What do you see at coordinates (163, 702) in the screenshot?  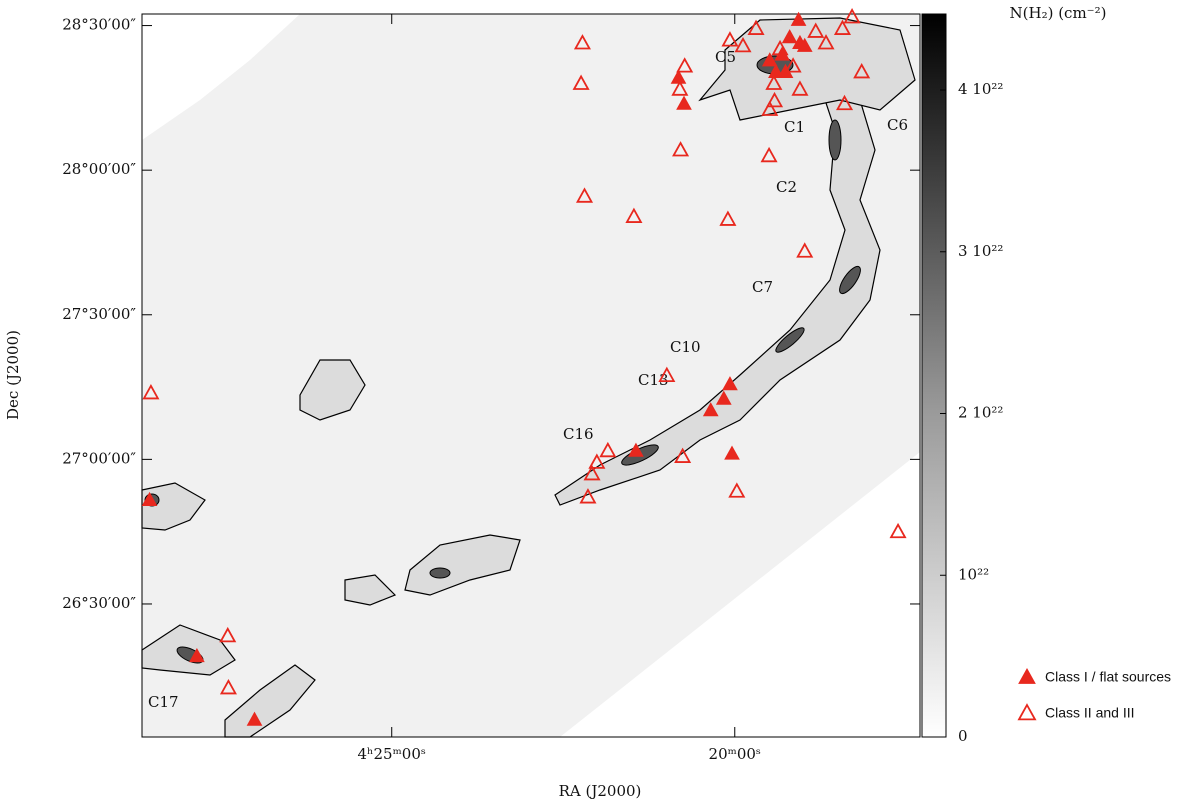 I see `annotation: C17` at bounding box center [163, 702].